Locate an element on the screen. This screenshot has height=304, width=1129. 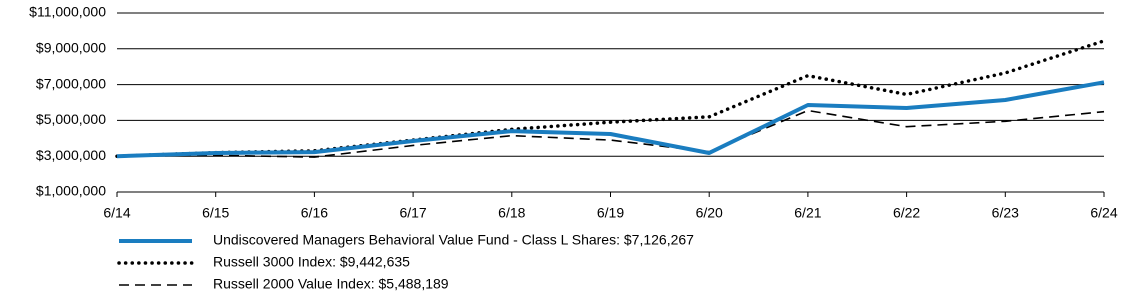
y-tick-label: $7,000,000 is located at coordinates (71, 83).